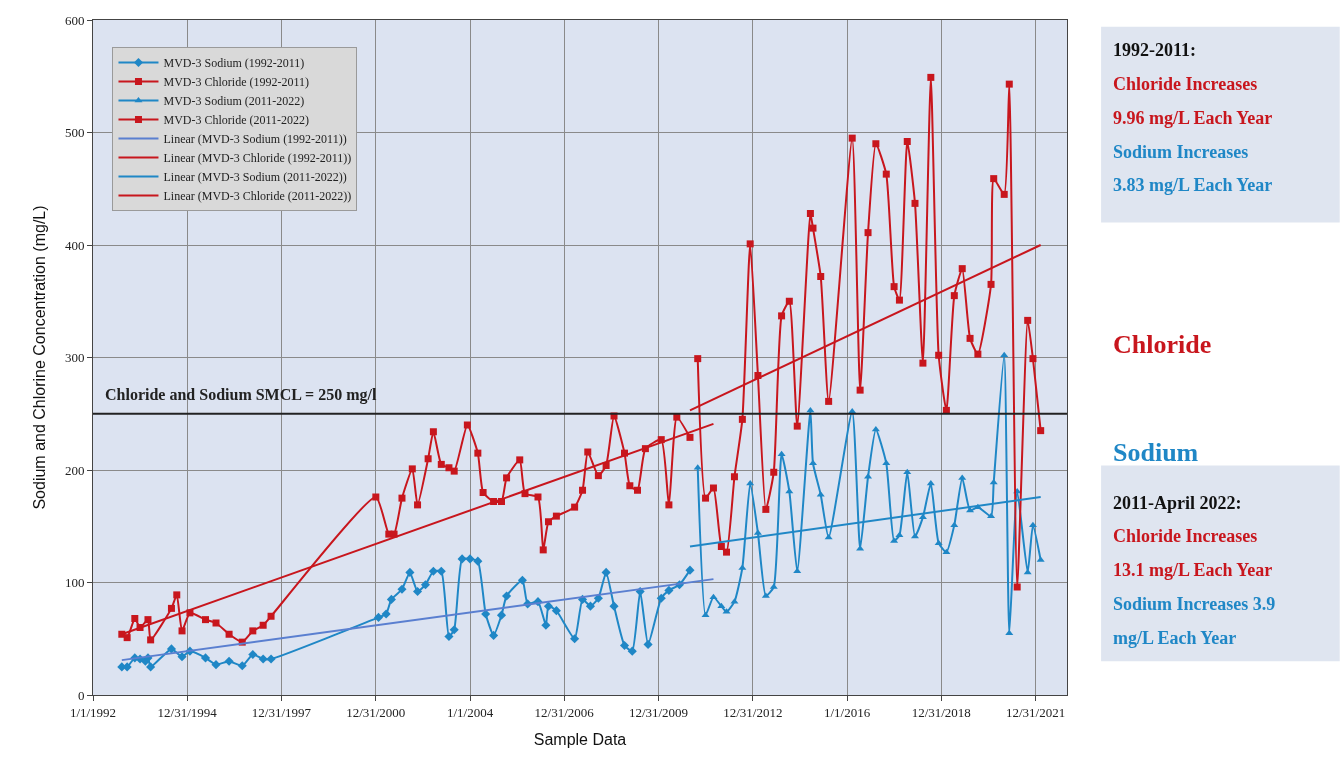 The image size is (1342, 758). I want to click on x-tick-label: 12/31/2012, so click(753, 712).